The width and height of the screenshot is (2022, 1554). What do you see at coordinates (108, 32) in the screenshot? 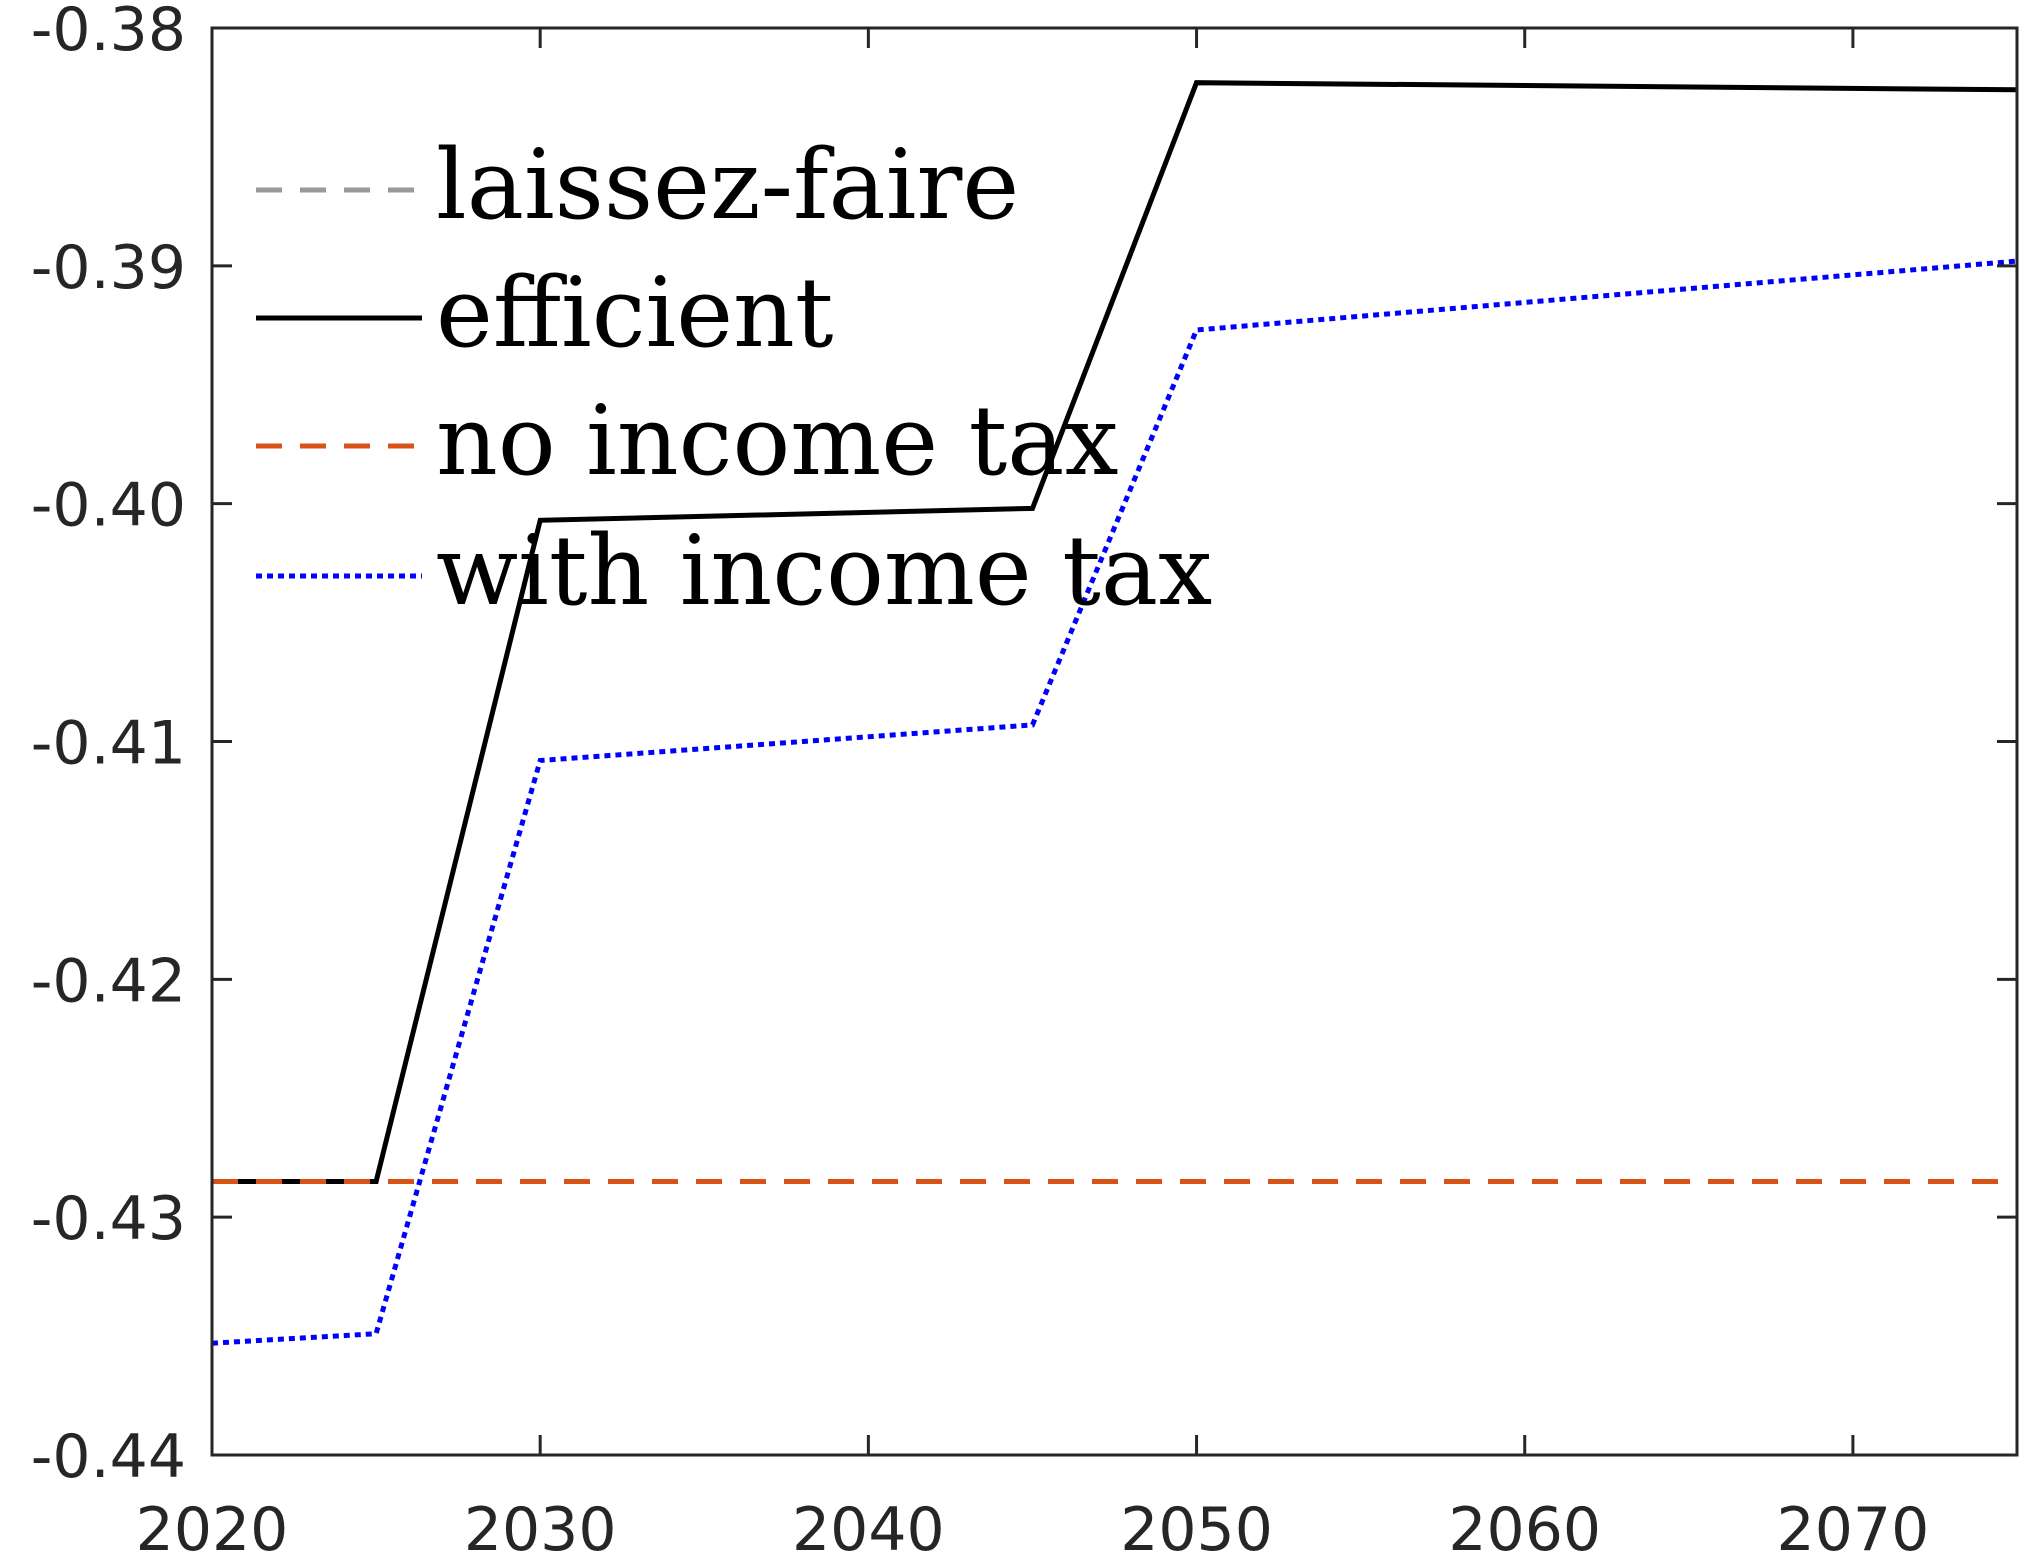
I see `y-tick-label: -0.38` at bounding box center [108, 32].